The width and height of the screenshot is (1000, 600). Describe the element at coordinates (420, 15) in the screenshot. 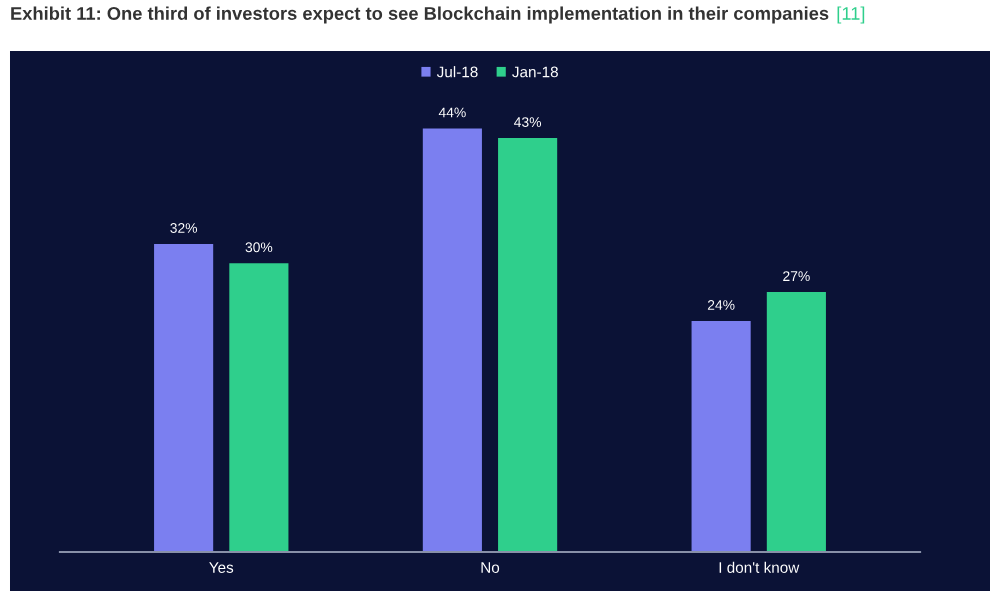

I see `chart-title: Exhibit 11: One third of investors expect to see Blockchain implementation in their companies` at that location.